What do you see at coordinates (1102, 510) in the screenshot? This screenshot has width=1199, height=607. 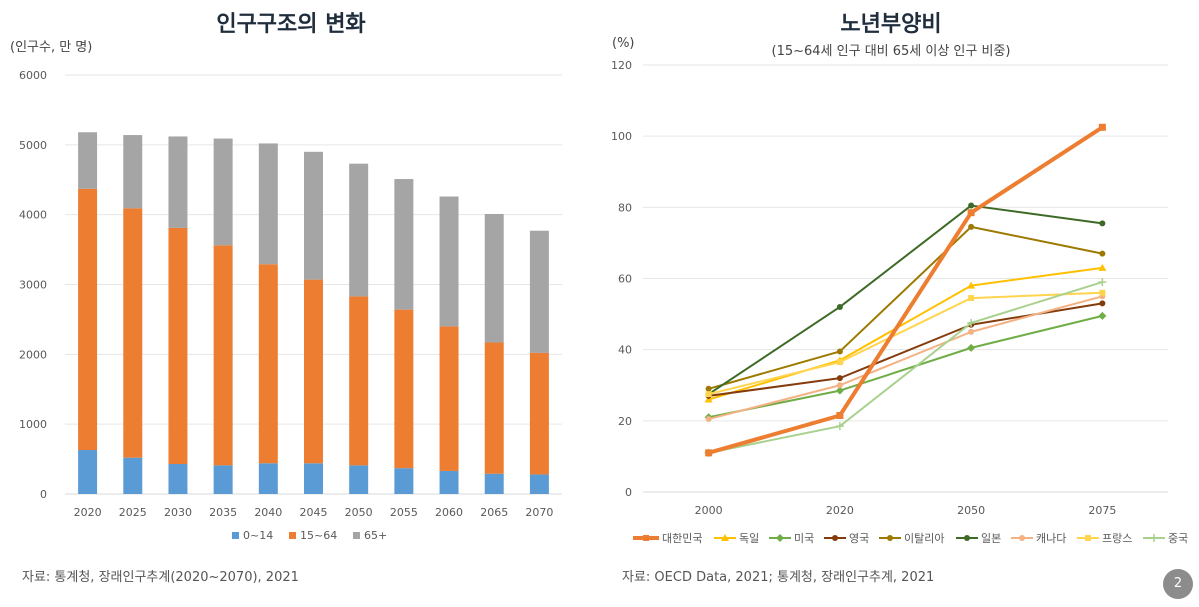 I see `x-tick-label: 2075` at bounding box center [1102, 510].